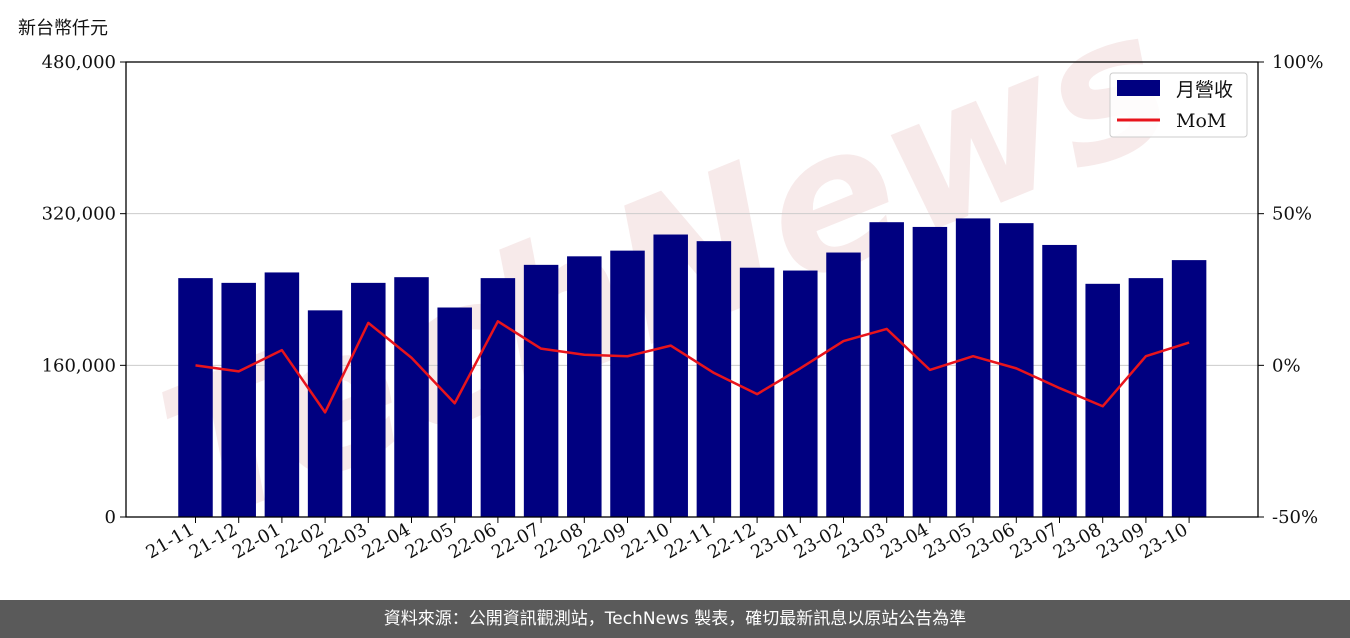 The height and width of the screenshot is (638, 1350). What do you see at coordinates (1120, 541) in the screenshot?
I see `x-tick-label-23-09: 23-09` at bounding box center [1120, 541].